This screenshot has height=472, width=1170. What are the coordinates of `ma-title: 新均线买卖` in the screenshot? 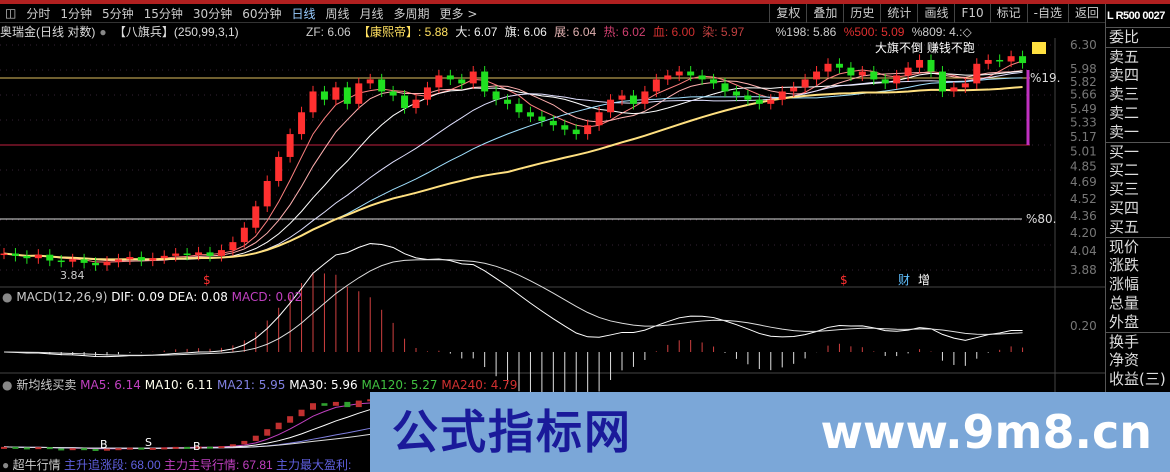 It's located at (46, 385).